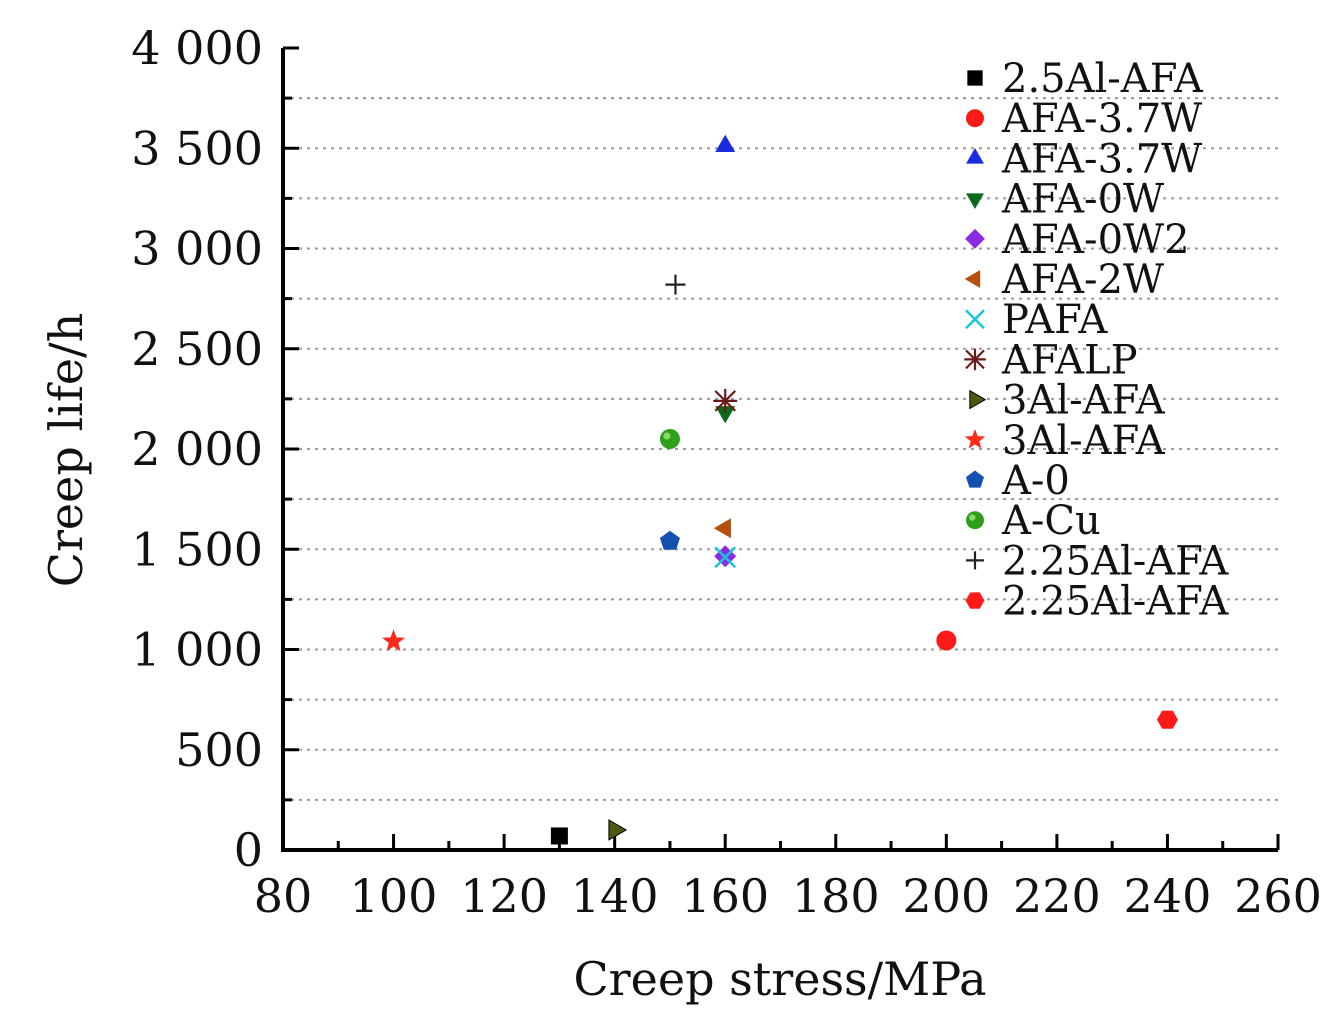  I want to click on legend-item: 2.5Al-AFA, so click(1085, 79).